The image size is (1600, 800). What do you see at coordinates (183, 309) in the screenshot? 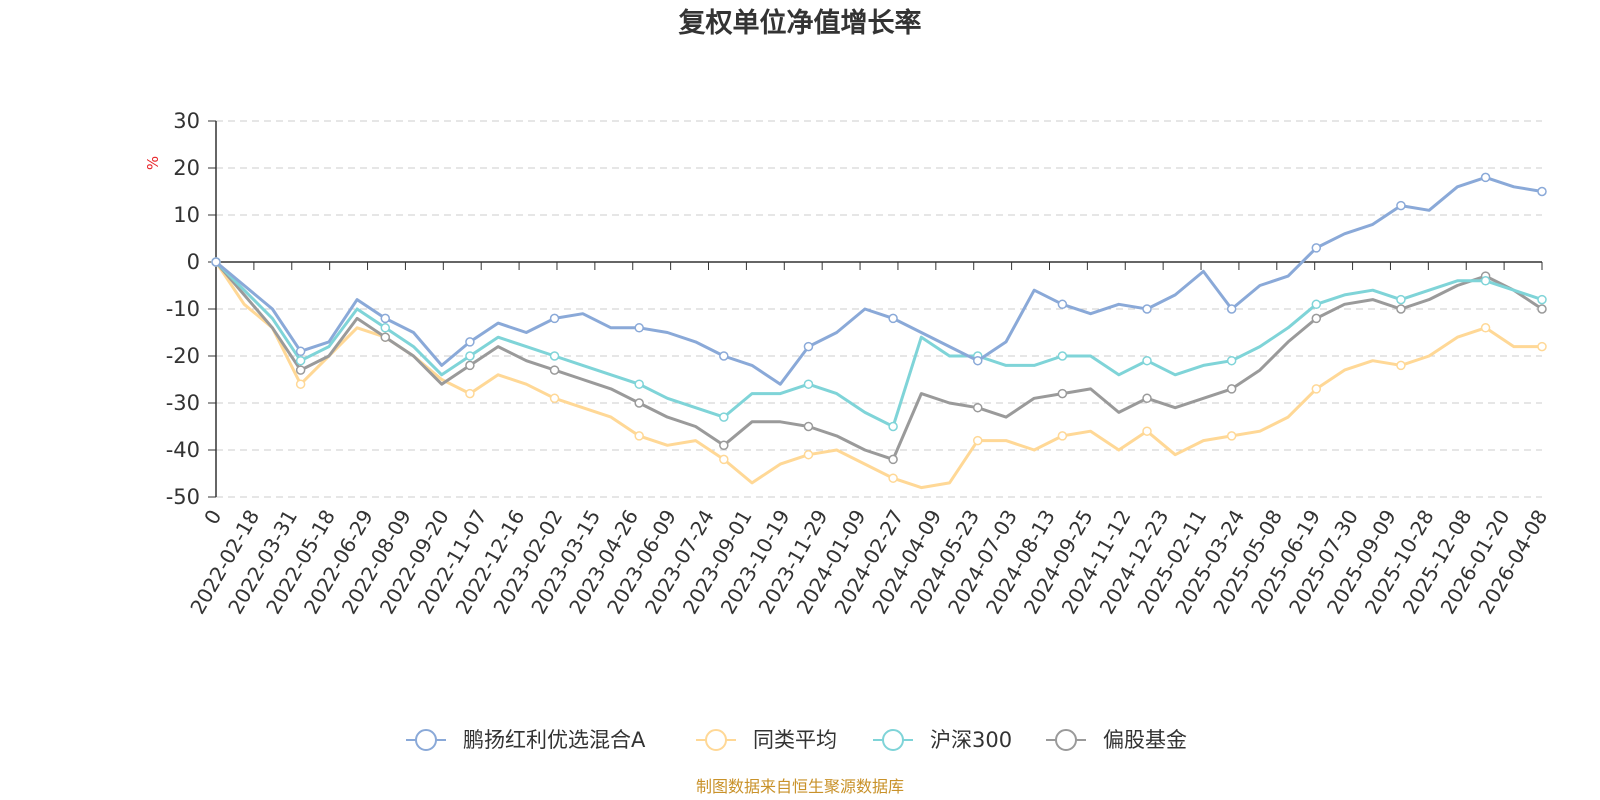
I see `y-tick-label: -10` at bounding box center [183, 309].